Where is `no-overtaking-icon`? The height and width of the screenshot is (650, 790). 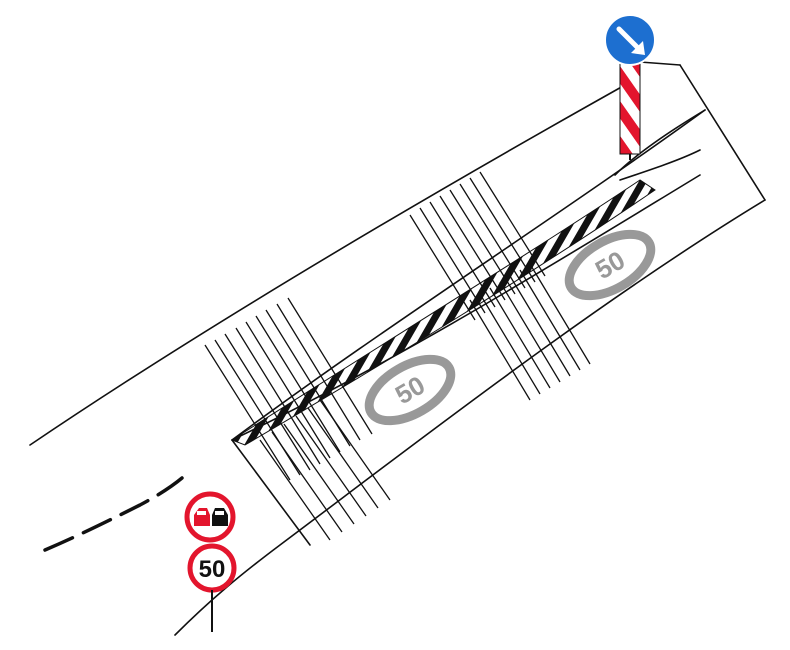 no-overtaking-icon is located at coordinates (211, 517).